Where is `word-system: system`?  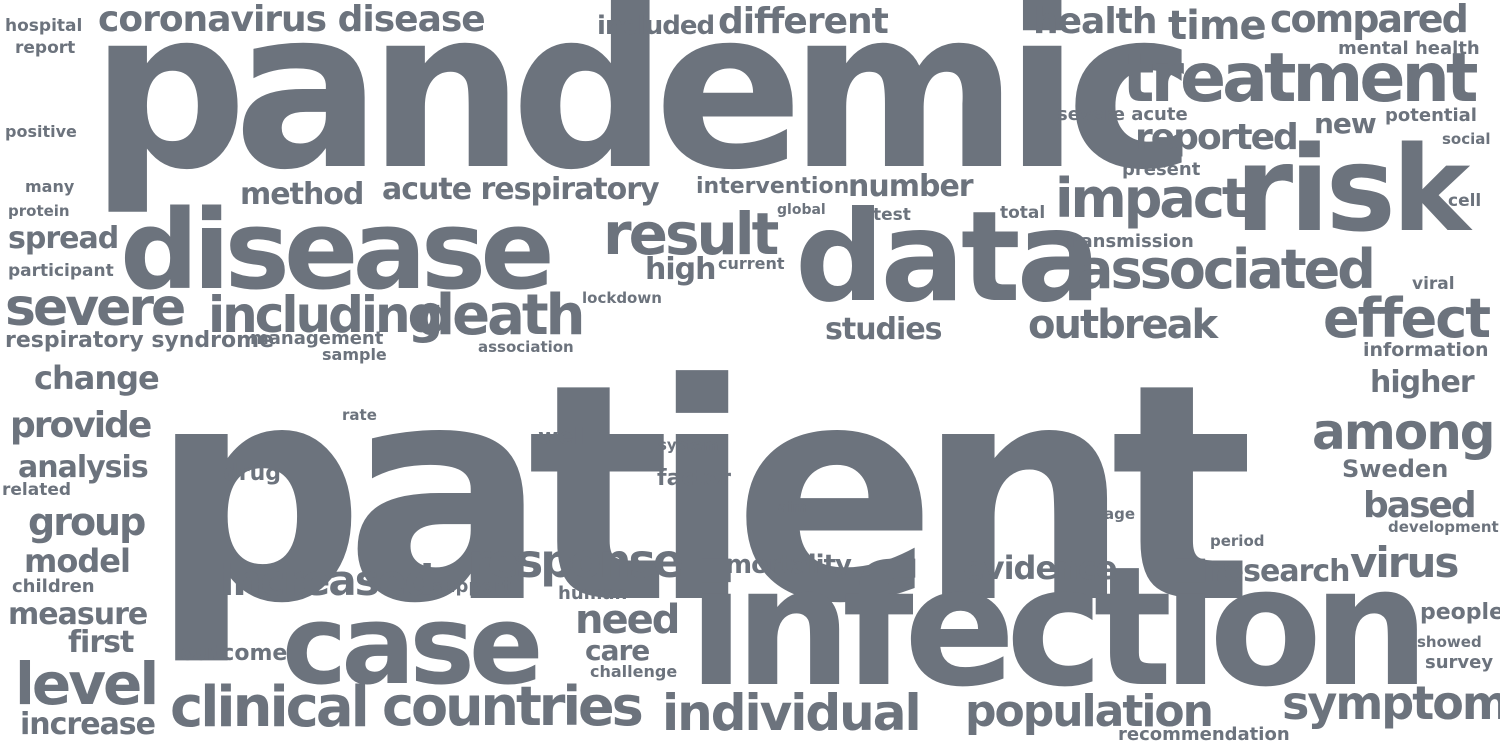 word-system: system is located at coordinates (688, 445).